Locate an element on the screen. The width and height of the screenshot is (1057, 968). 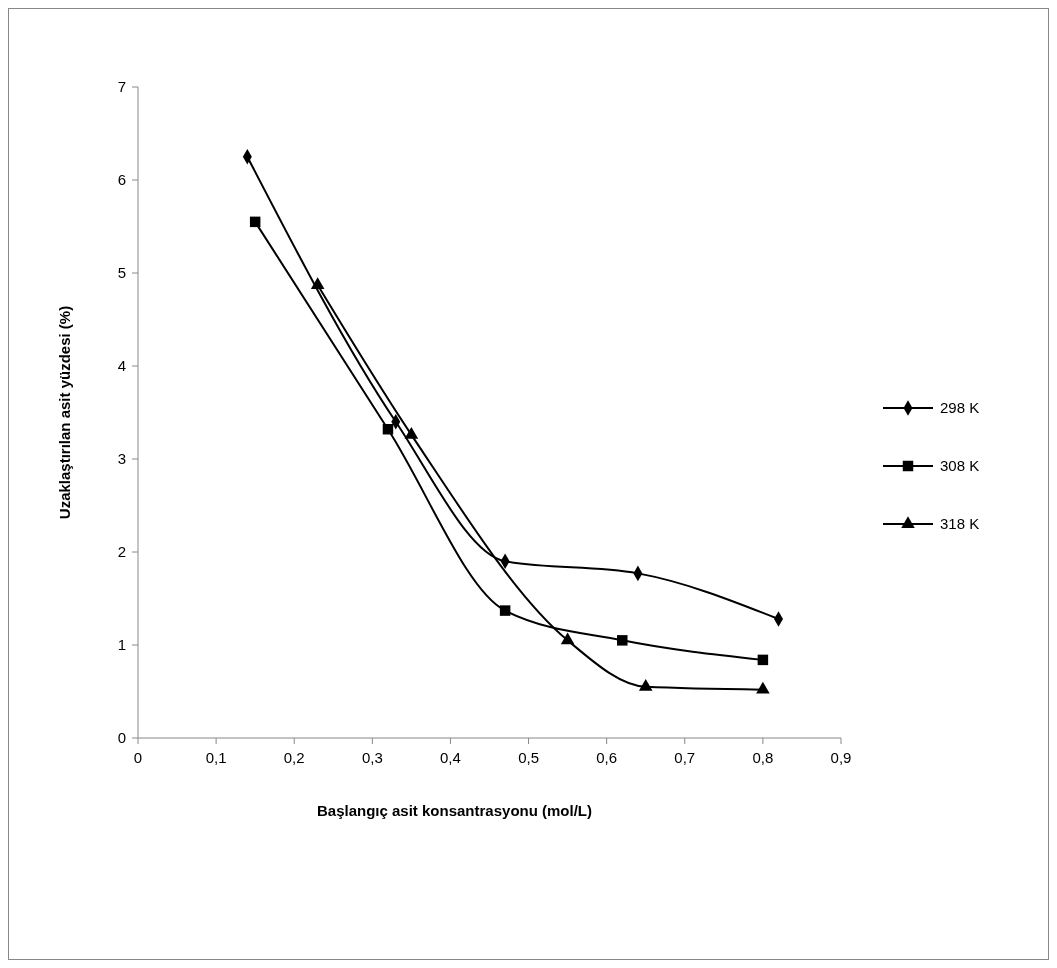
legend-label: 318 K is located at coordinates (960, 524).